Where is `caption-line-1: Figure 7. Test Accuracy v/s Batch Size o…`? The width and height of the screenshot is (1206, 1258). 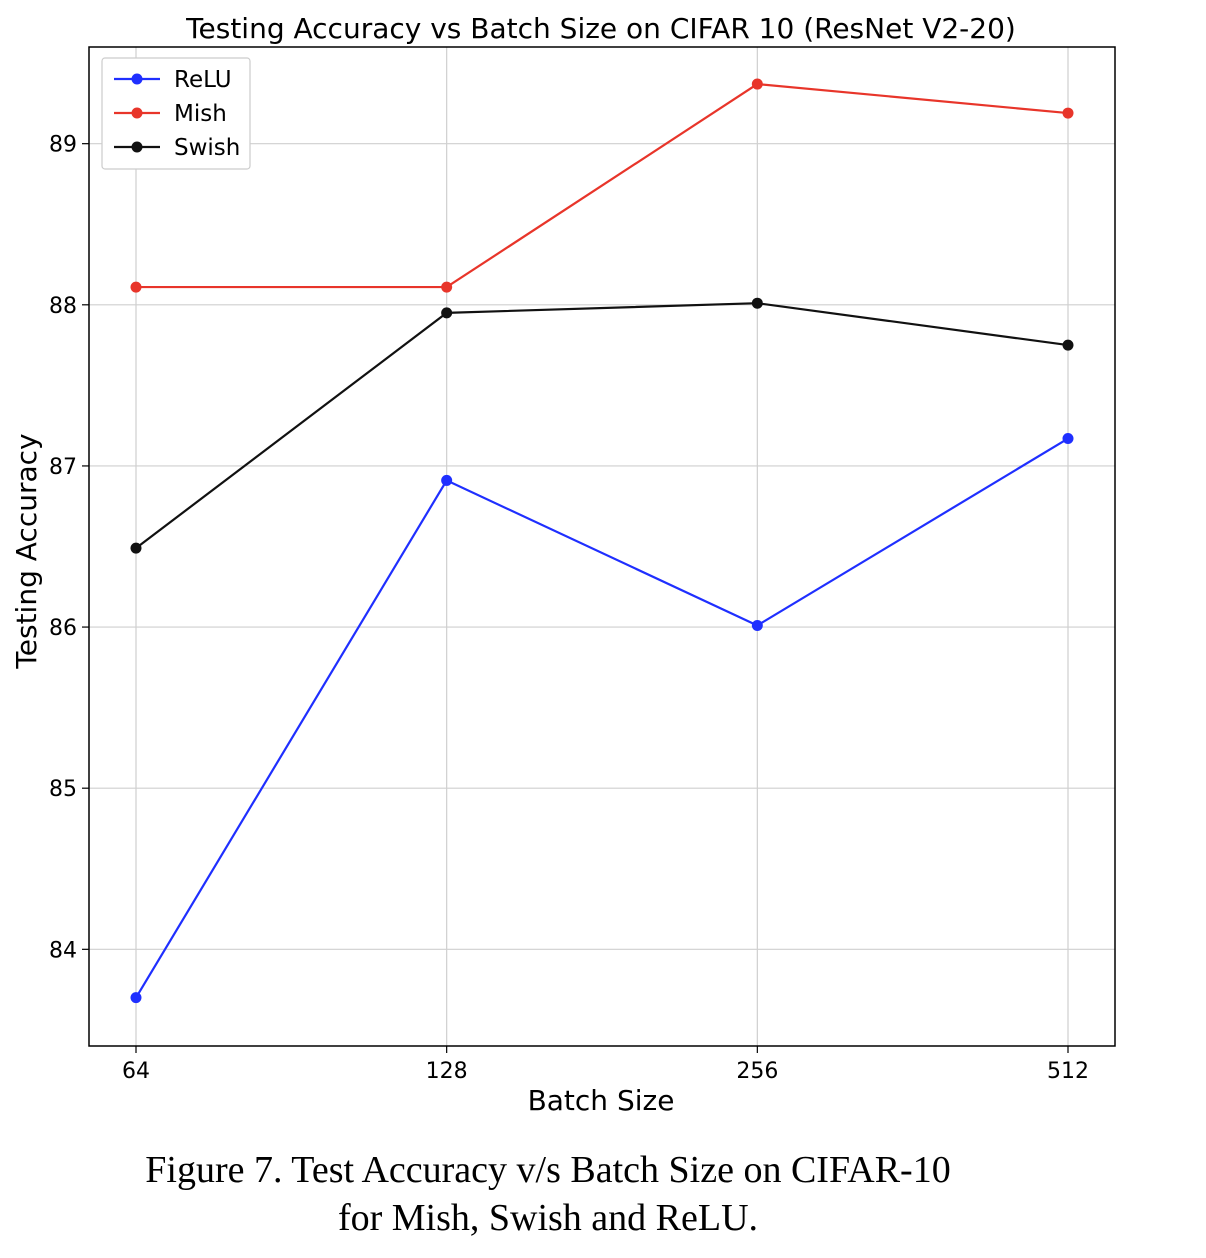 caption-line-1: Figure 7. Test Accuracy v/s Batch Size o… is located at coordinates (548, 1170).